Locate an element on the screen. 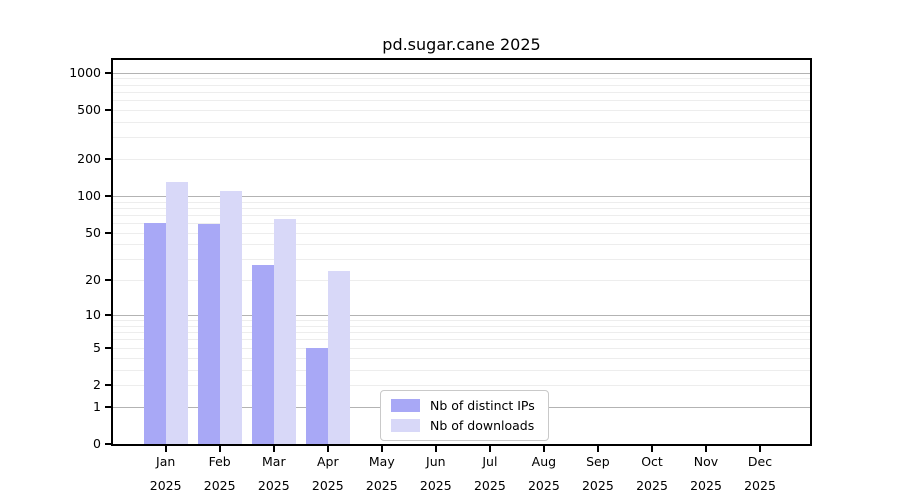  legend: Nb of distinct IPs Nb of downloads is located at coordinates (464, 415).